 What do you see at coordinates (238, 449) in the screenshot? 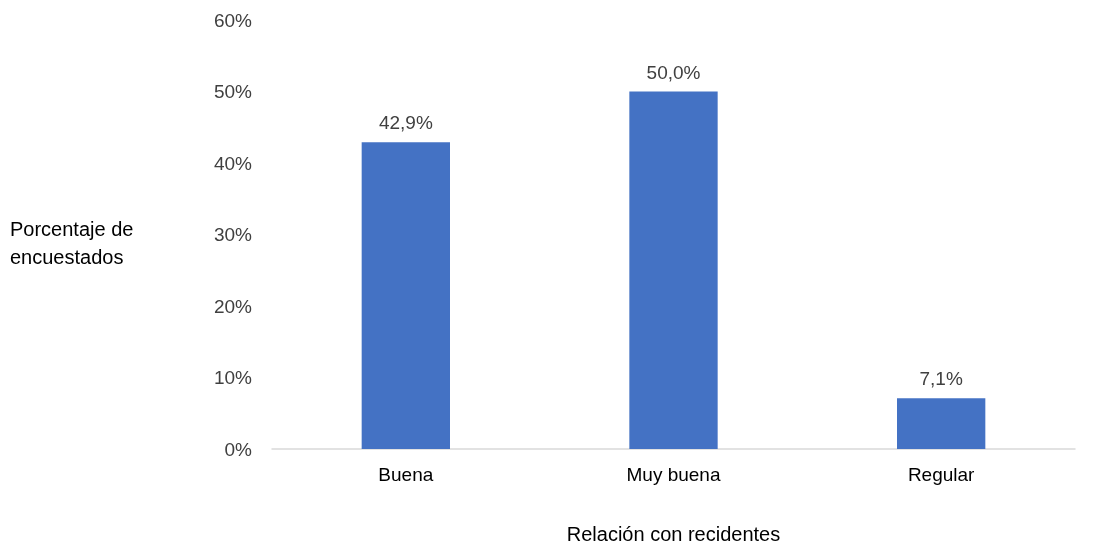
I see `y-tick-label: 0%` at bounding box center [238, 449].